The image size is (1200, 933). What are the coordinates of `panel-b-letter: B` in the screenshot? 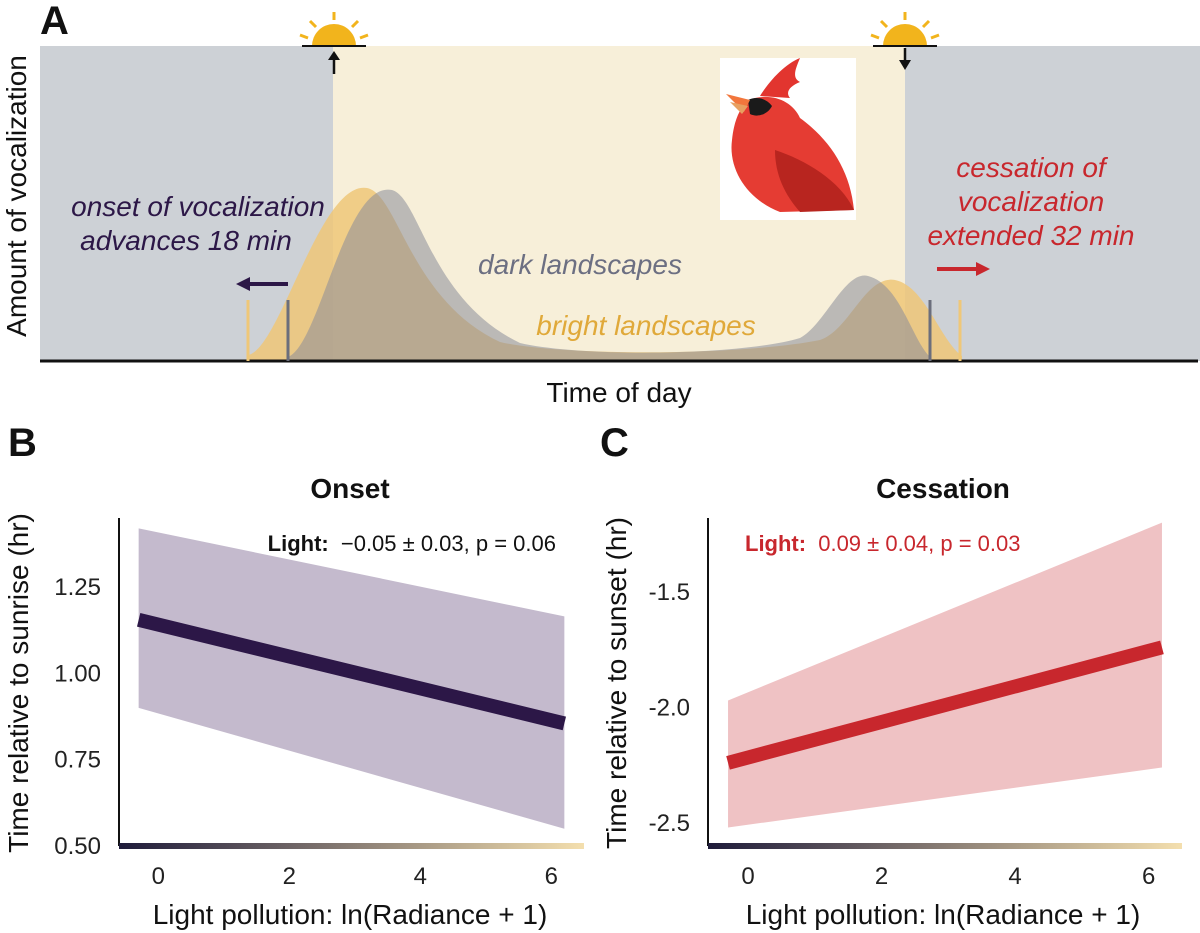 It's located at (22, 443).